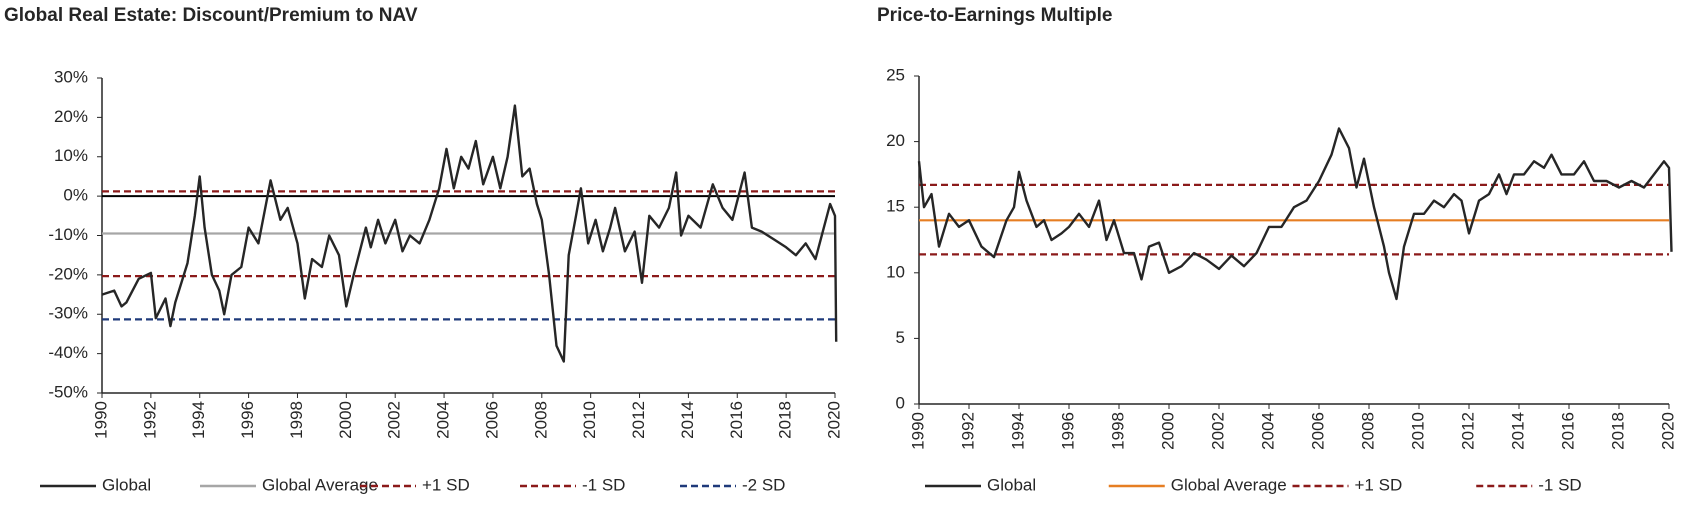  What do you see at coordinates (900, 402) in the screenshot?
I see `y-tick-label: 0` at bounding box center [900, 402].